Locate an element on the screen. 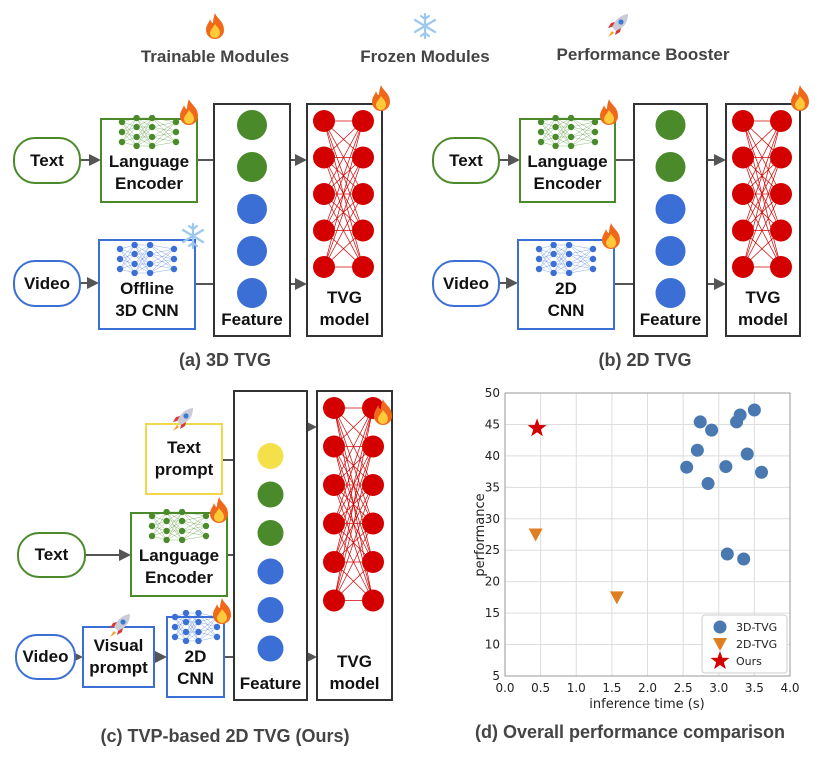 This screenshot has height=762, width=828. chart-legend: 3D-TVG 2D-TVG Ours is located at coordinates (744, 644).